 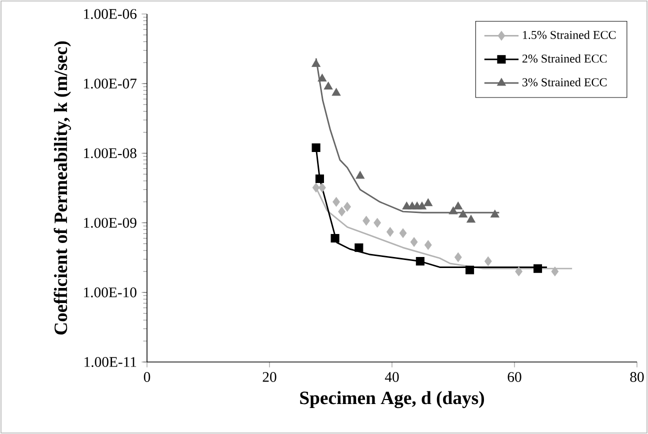 What do you see at coordinates (515, 377) in the screenshot?
I see `x-tick-label: 60` at bounding box center [515, 377].